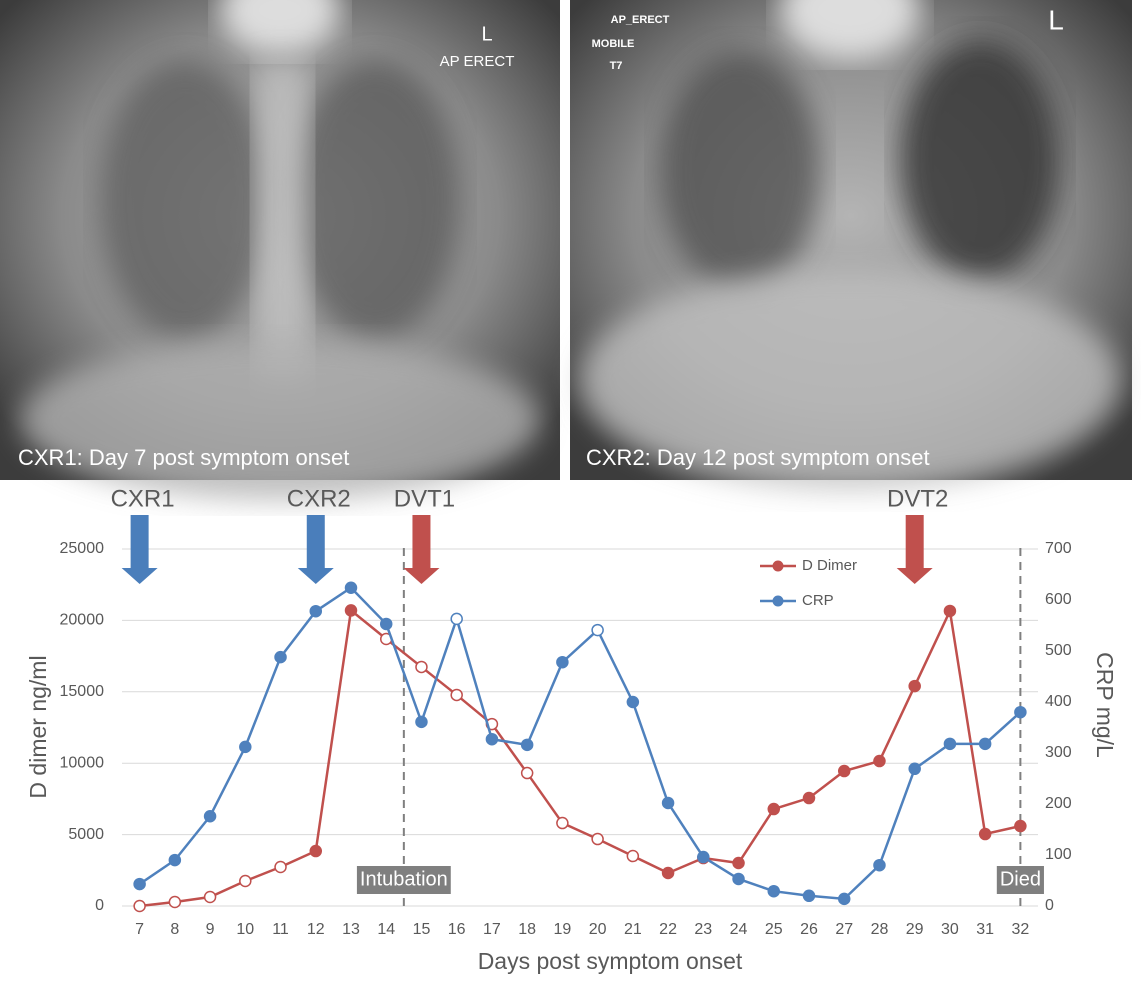 The image size is (1141, 997). Describe the element at coordinates (1058, 803) in the screenshot. I see `y2-tick-label: 200` at that location.